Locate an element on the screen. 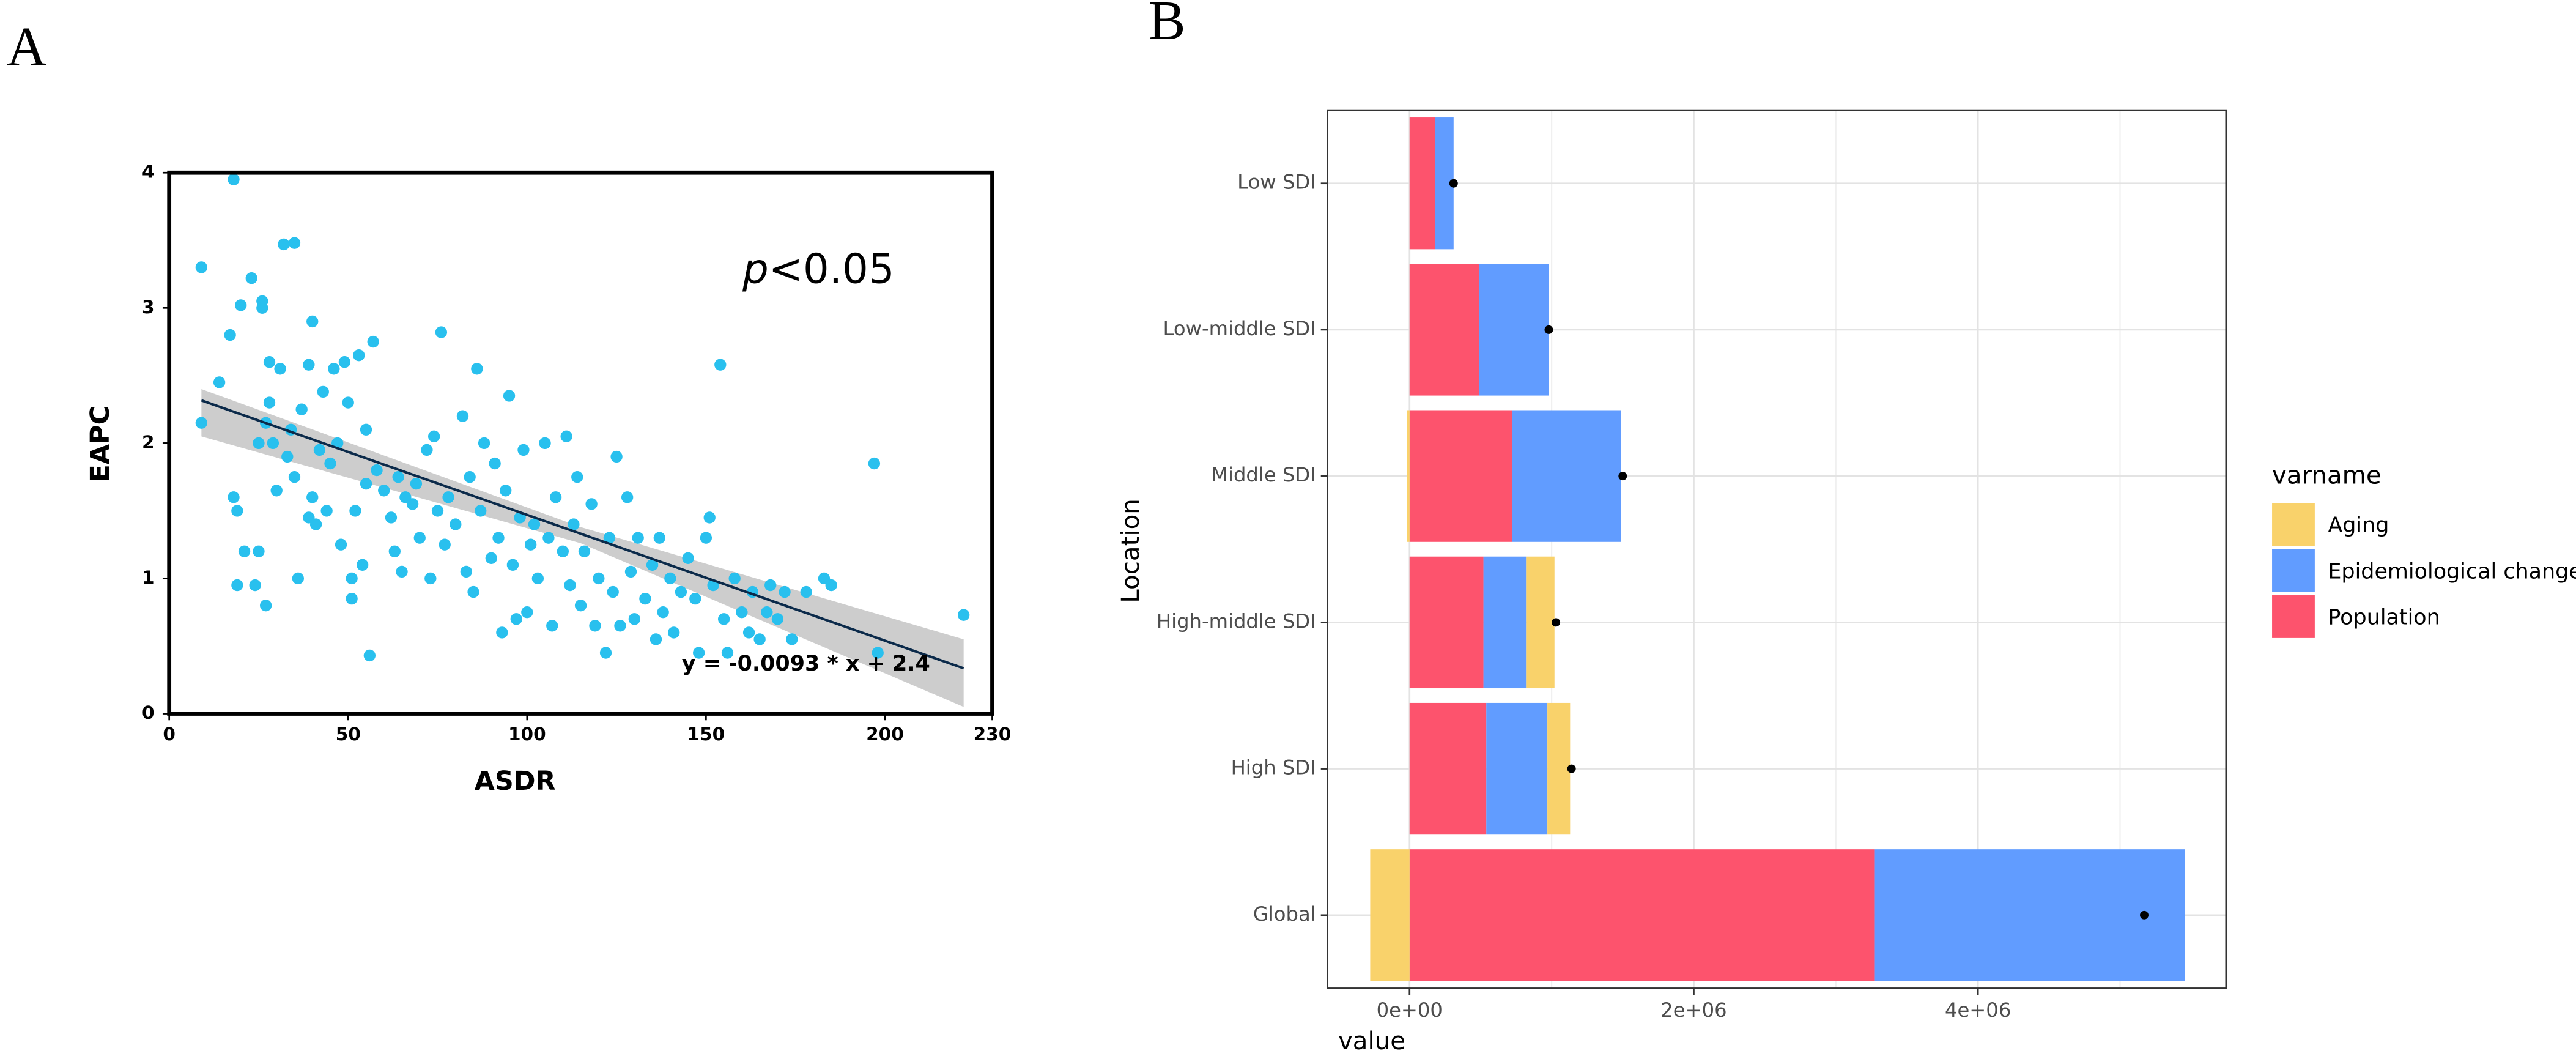 Image resolution: width=2576 pixels, height=1059 pixels. x-tick-label: 200 is located at coordinates (885, 734).